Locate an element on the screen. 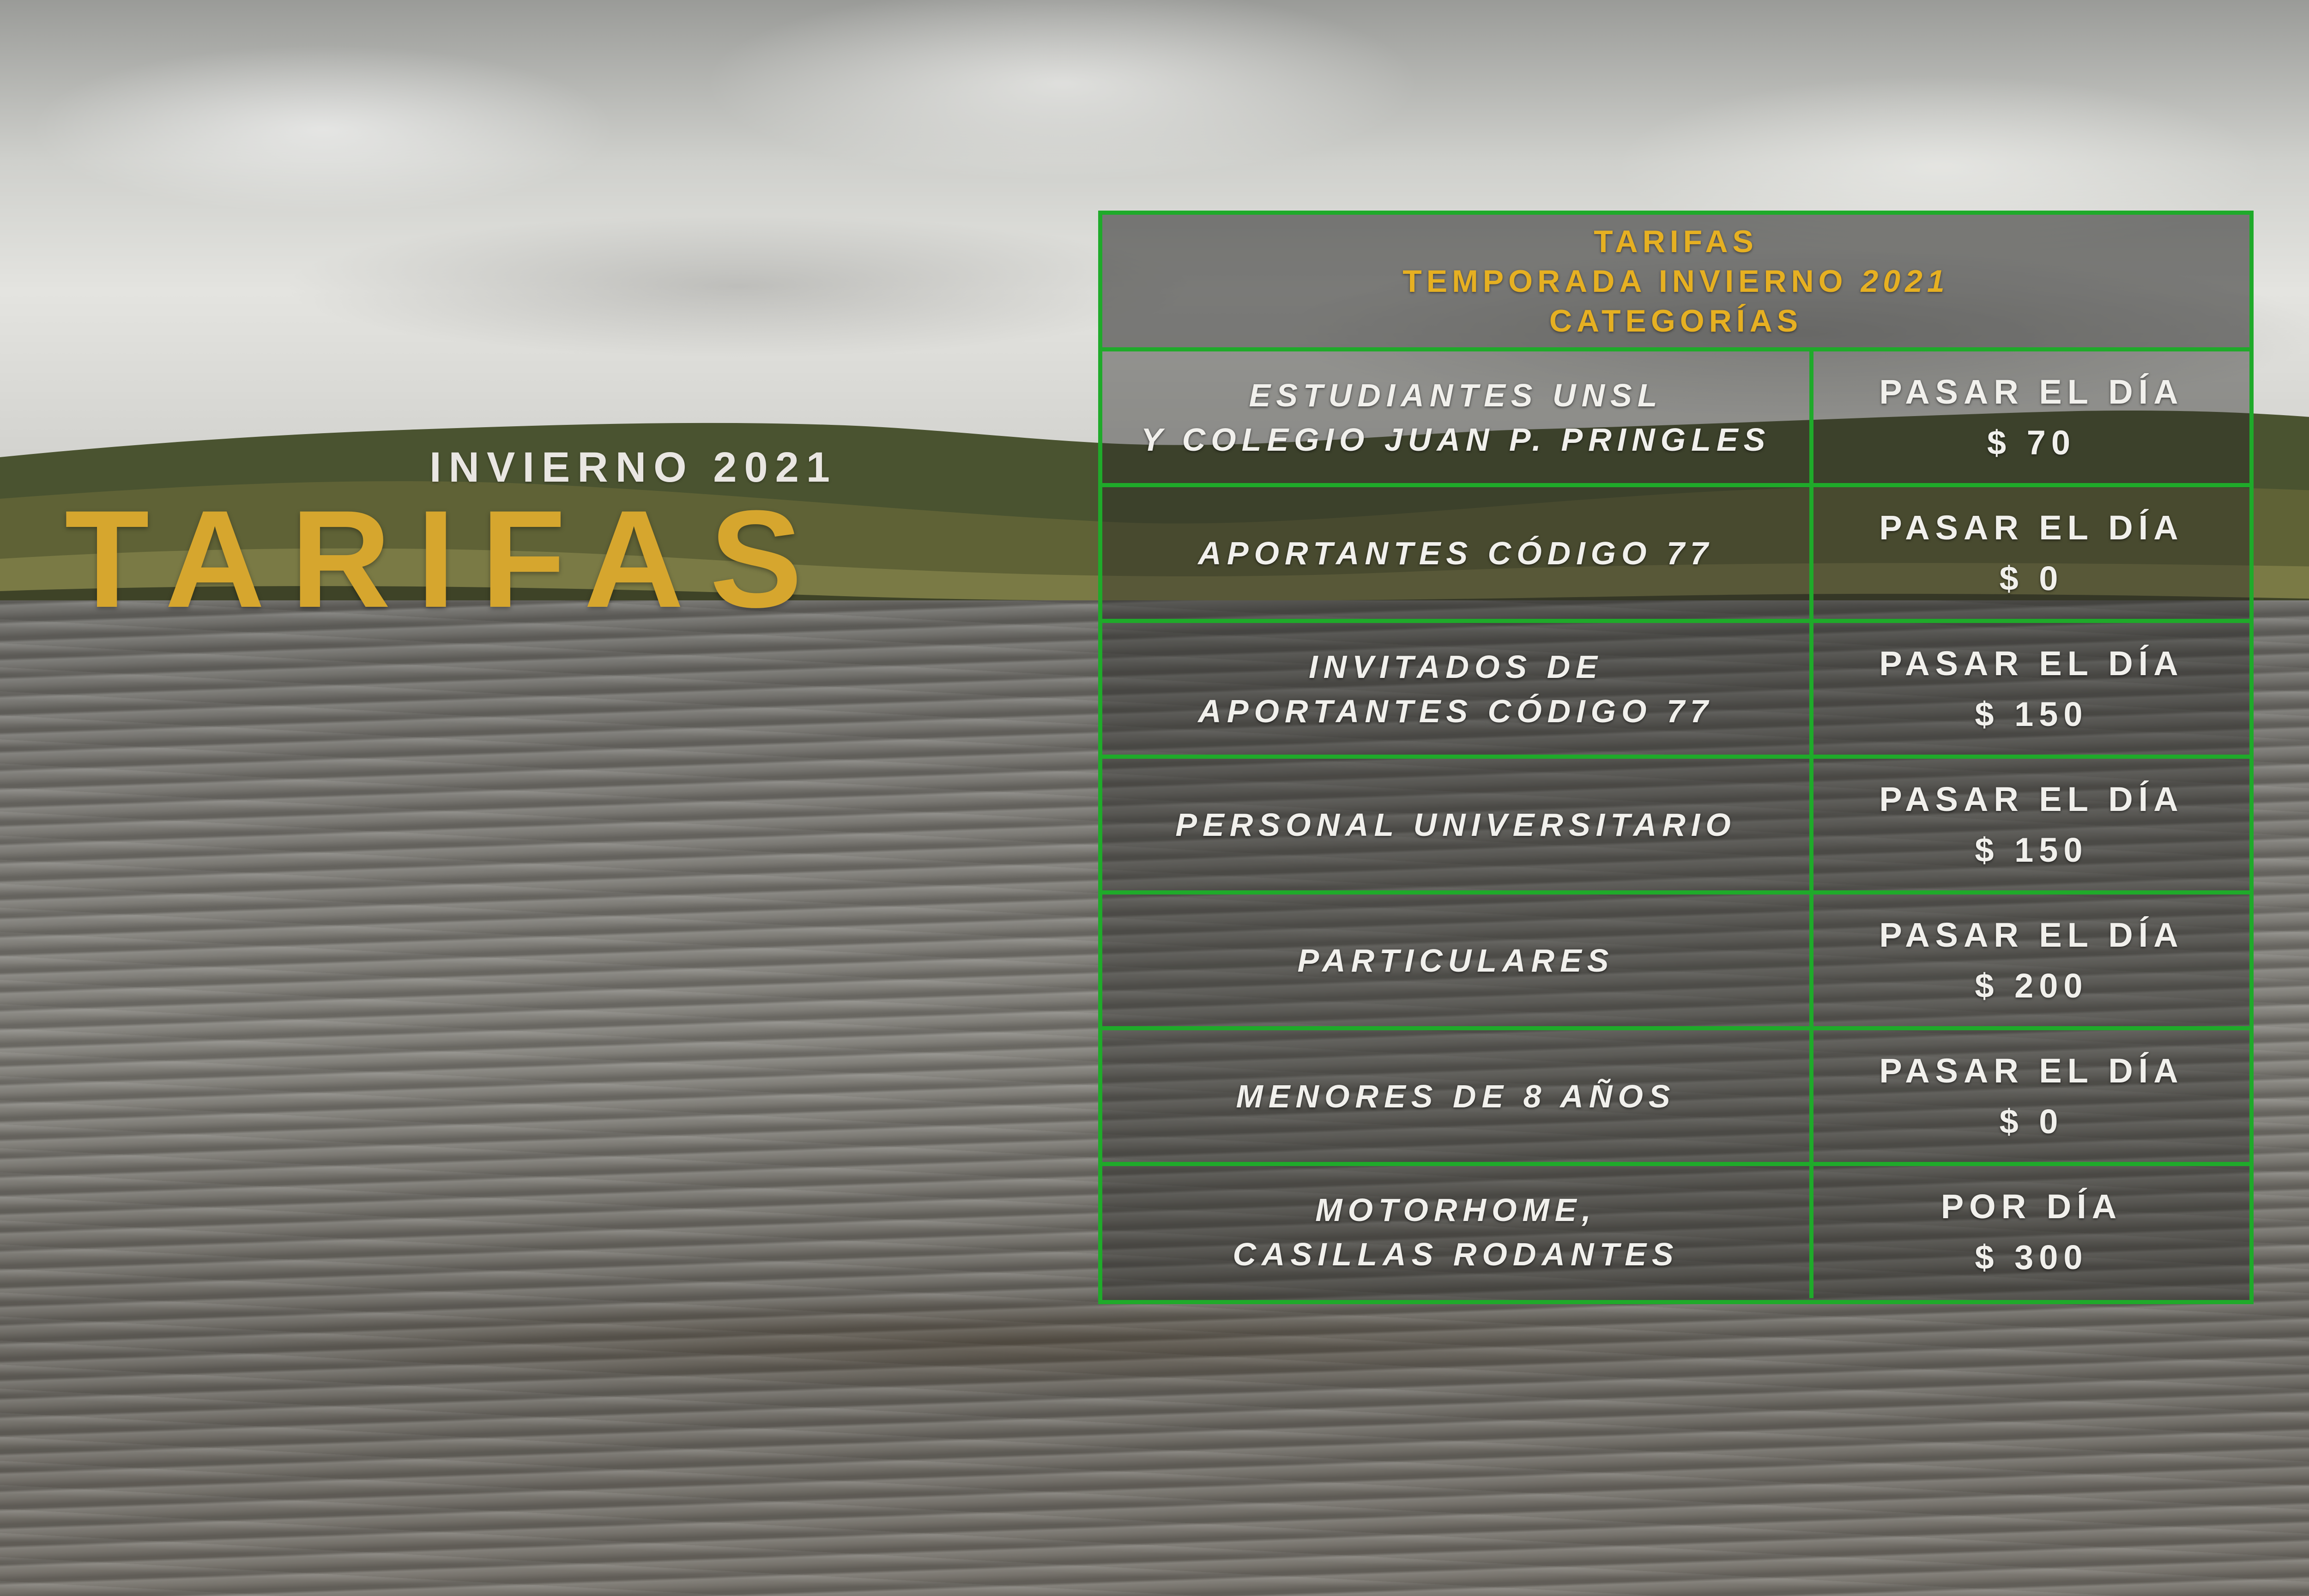 This screenshot has height=1596, width=2309. category-cell: APORTANTES CÓDIGO 77 is located at coordinates (1458, 553).